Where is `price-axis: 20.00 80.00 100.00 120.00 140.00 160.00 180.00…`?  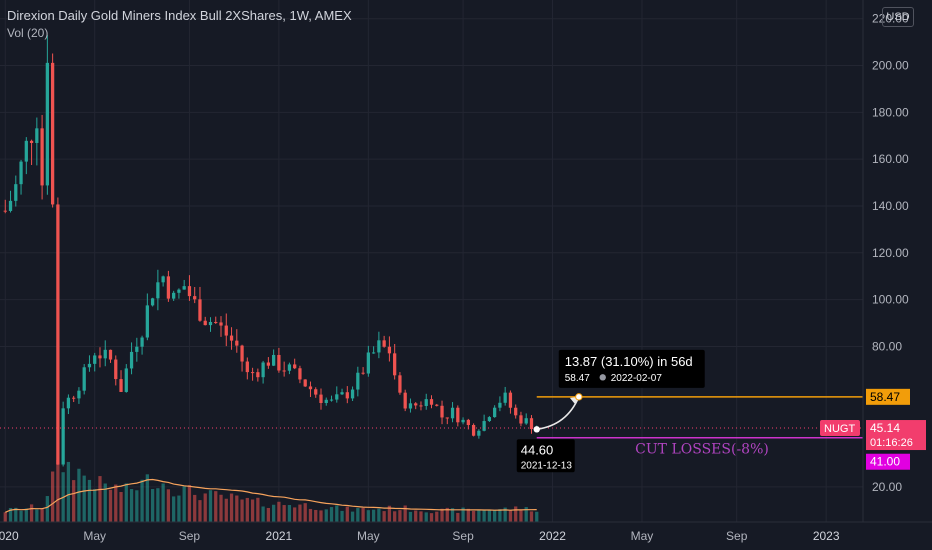 price-axis: 20.00 80.00 100.00 120.00 140.00 160.00 180.00… is located at coordinates (890, 253).